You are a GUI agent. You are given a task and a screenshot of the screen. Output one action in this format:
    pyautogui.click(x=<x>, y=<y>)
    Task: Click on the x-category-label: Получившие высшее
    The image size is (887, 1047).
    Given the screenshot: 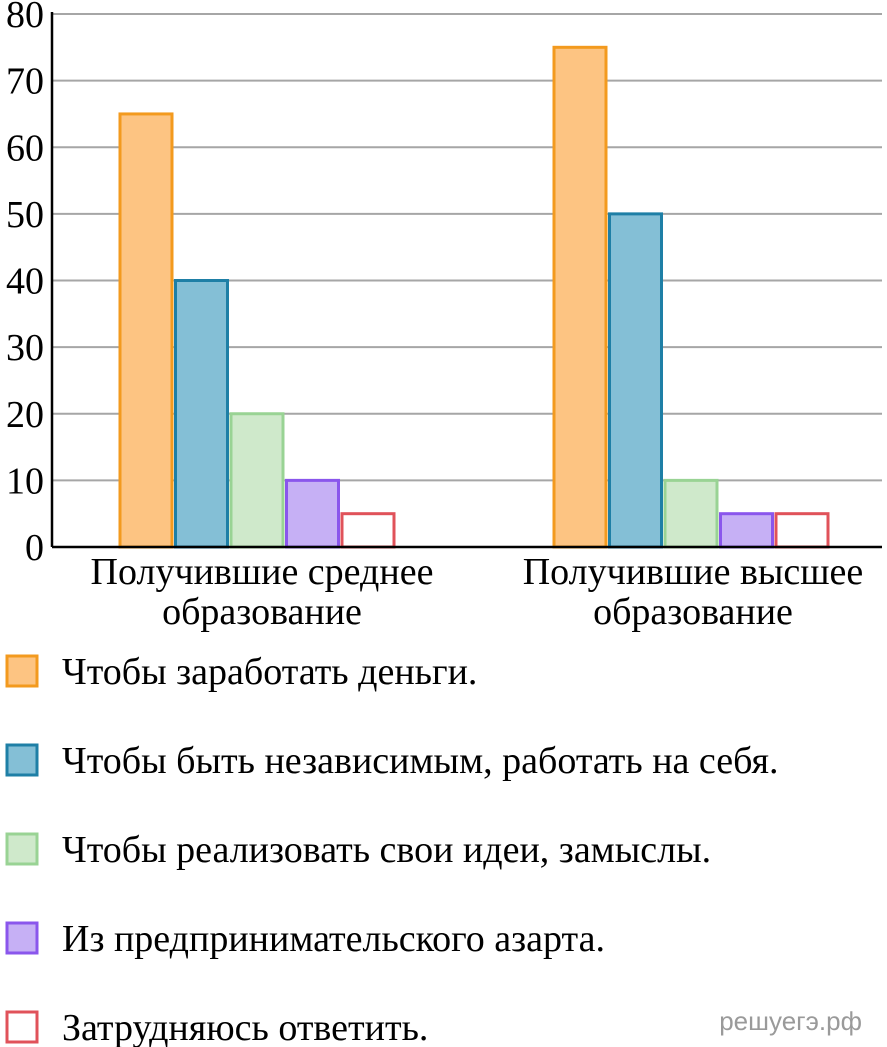 What is the action you would take?
    pyautogui.click(x=693, y=572)
    